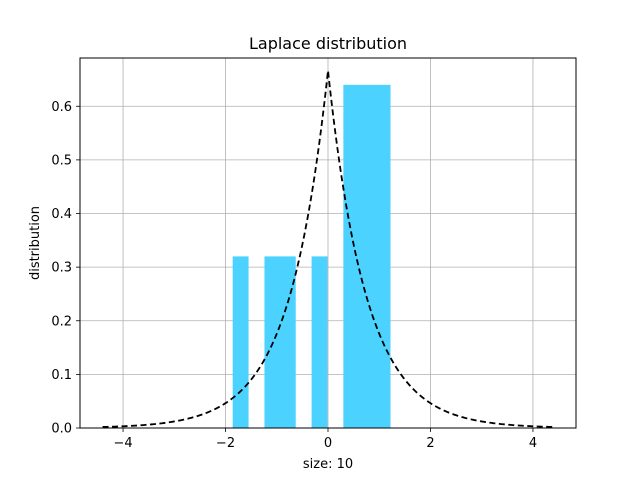 The image size is (640, 480). What do you see at coordinates (328, 464) in the screenshot?
I see `x-axis-label: size: 10` at bounding box center [328, 464].